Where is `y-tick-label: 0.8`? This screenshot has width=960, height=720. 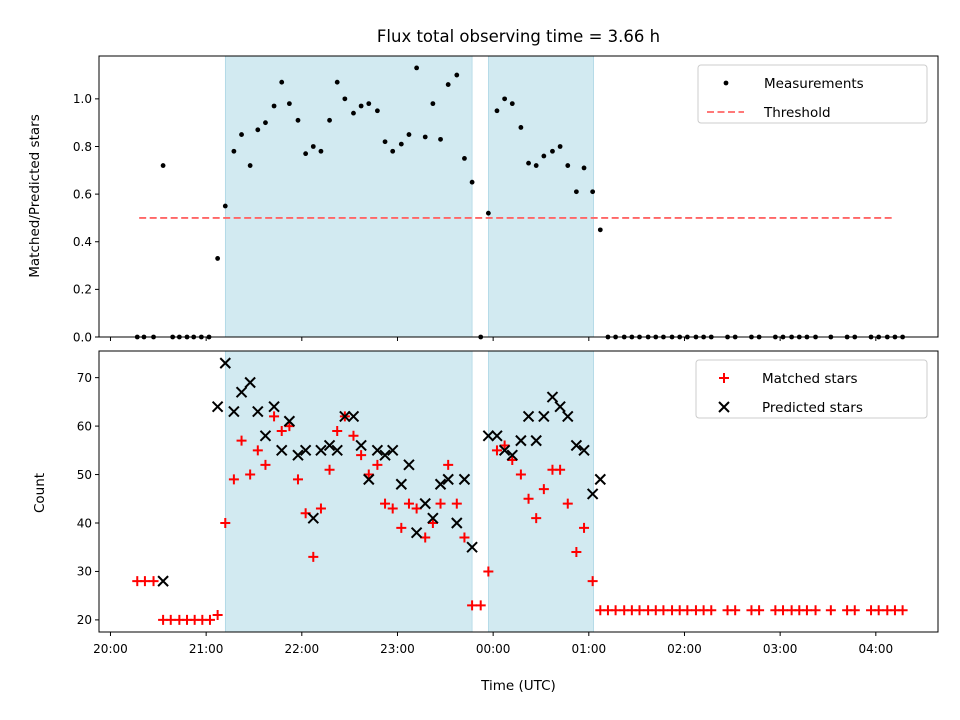 y-tick-label: 0.8 is located at coordinates (82, 147).